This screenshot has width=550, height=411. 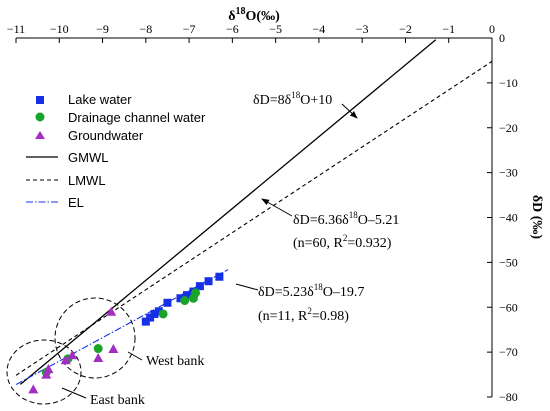 What do you see at coordinates (88, 157) in the screenshot?
I see `legend-label-gmwl: GMWL` at bounding box center [88, 157].